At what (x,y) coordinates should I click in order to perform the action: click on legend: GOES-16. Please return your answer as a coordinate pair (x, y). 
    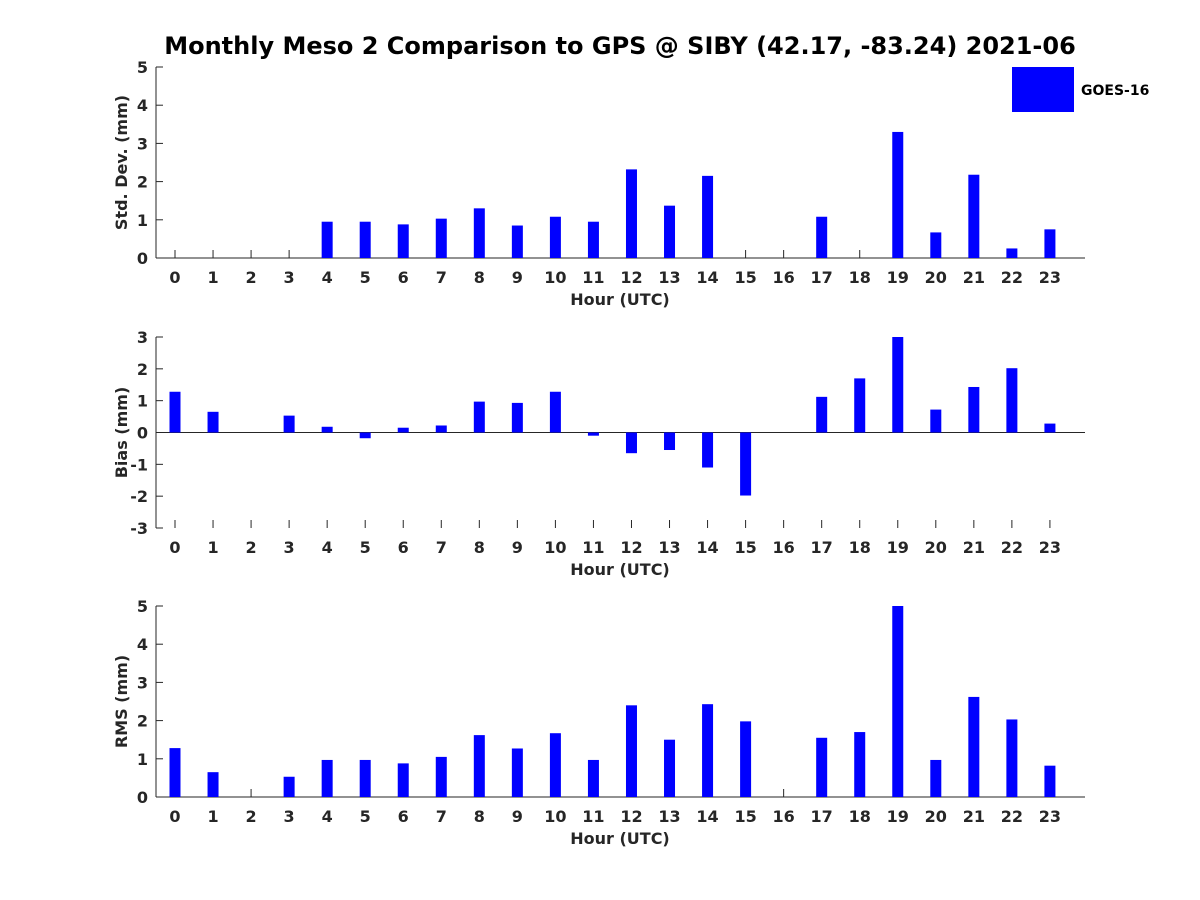
    Looking at the image, I should click on (1080, 89).